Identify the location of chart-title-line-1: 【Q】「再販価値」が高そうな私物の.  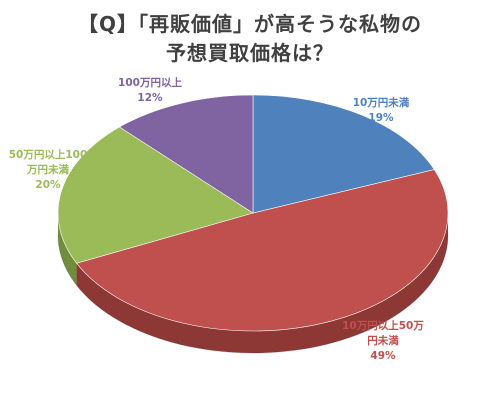
(249, 24).